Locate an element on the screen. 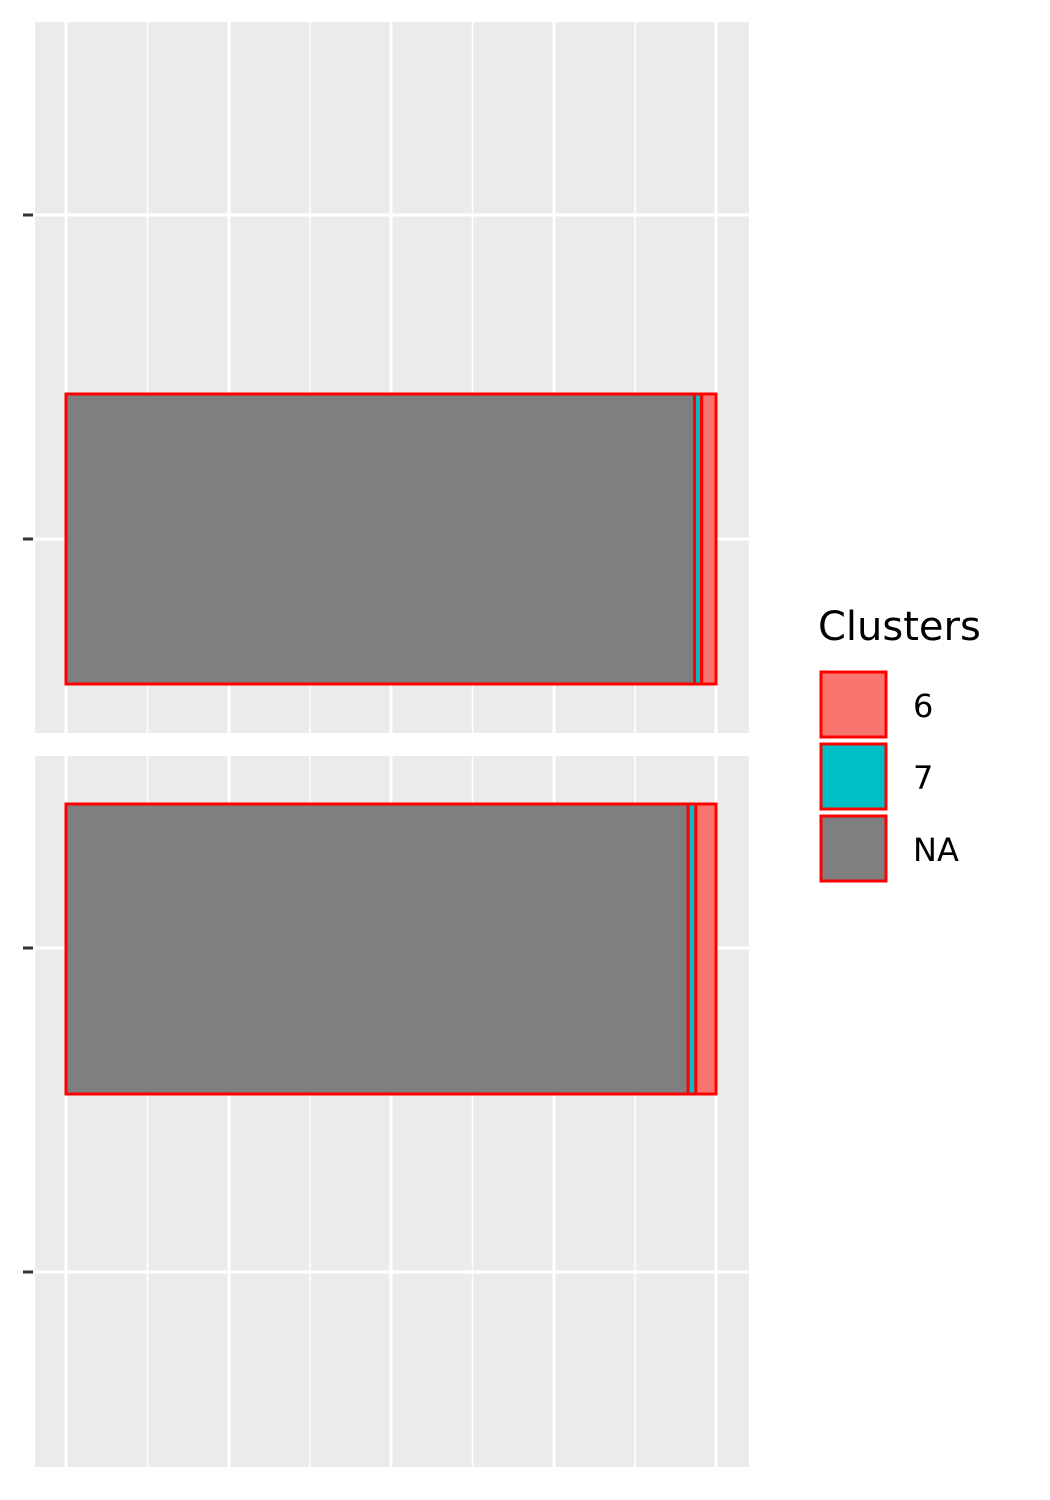 The height and width of the screenshot is (1500, 1050). panel-2-bars is located at coordinates (391, 949).